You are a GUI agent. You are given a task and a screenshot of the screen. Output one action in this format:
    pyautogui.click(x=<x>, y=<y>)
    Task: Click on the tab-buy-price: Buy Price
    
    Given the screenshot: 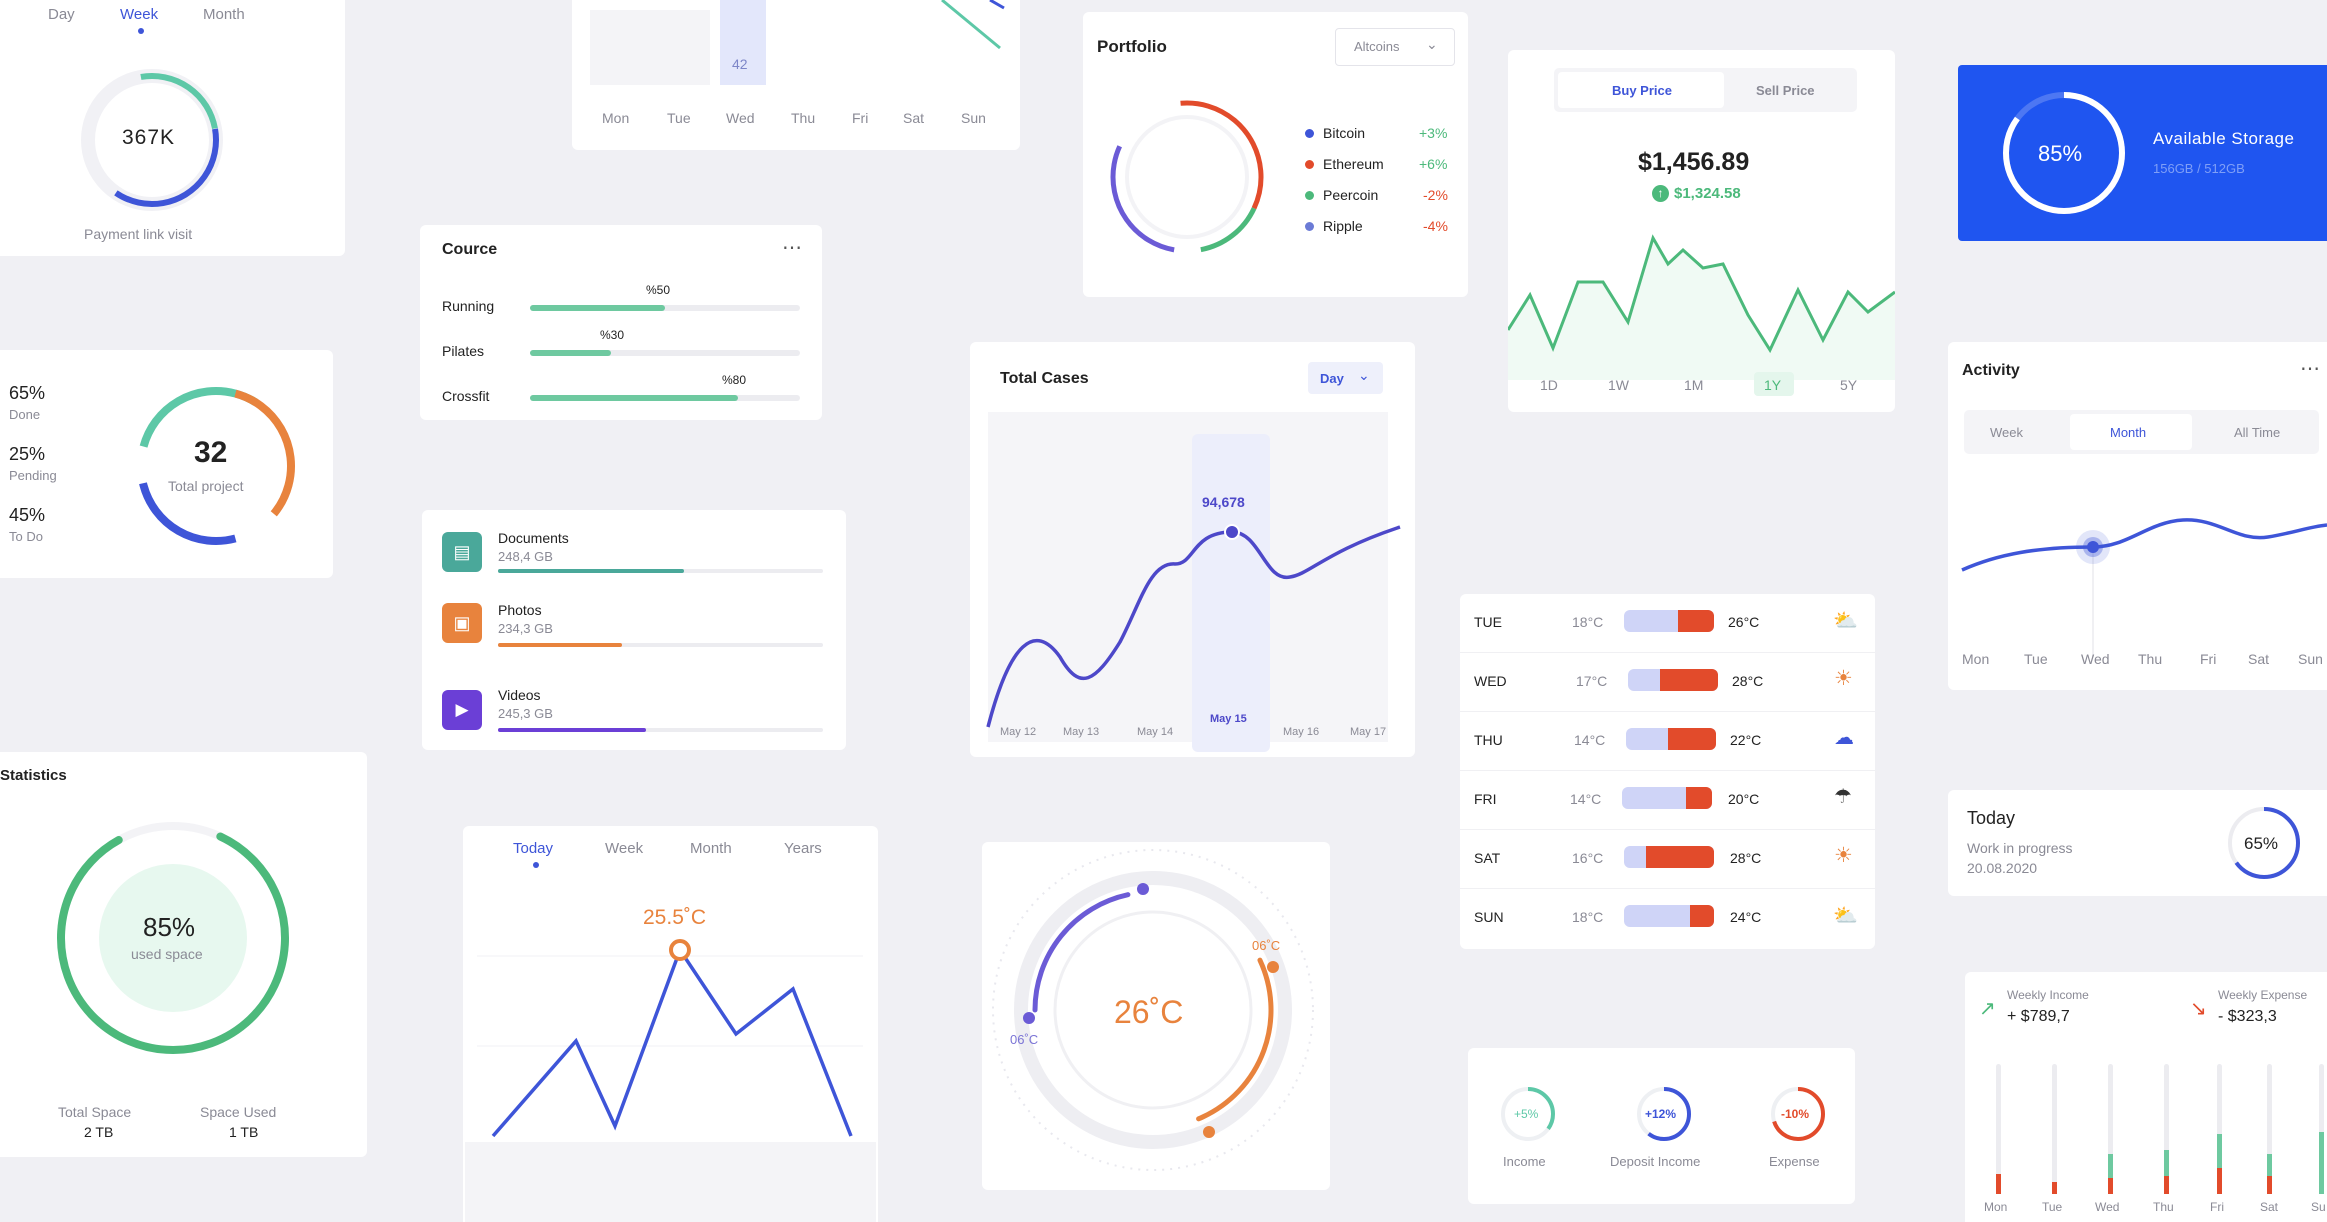 What is the action you would take?
    pyautogui.click(x=1641, y=90)
    